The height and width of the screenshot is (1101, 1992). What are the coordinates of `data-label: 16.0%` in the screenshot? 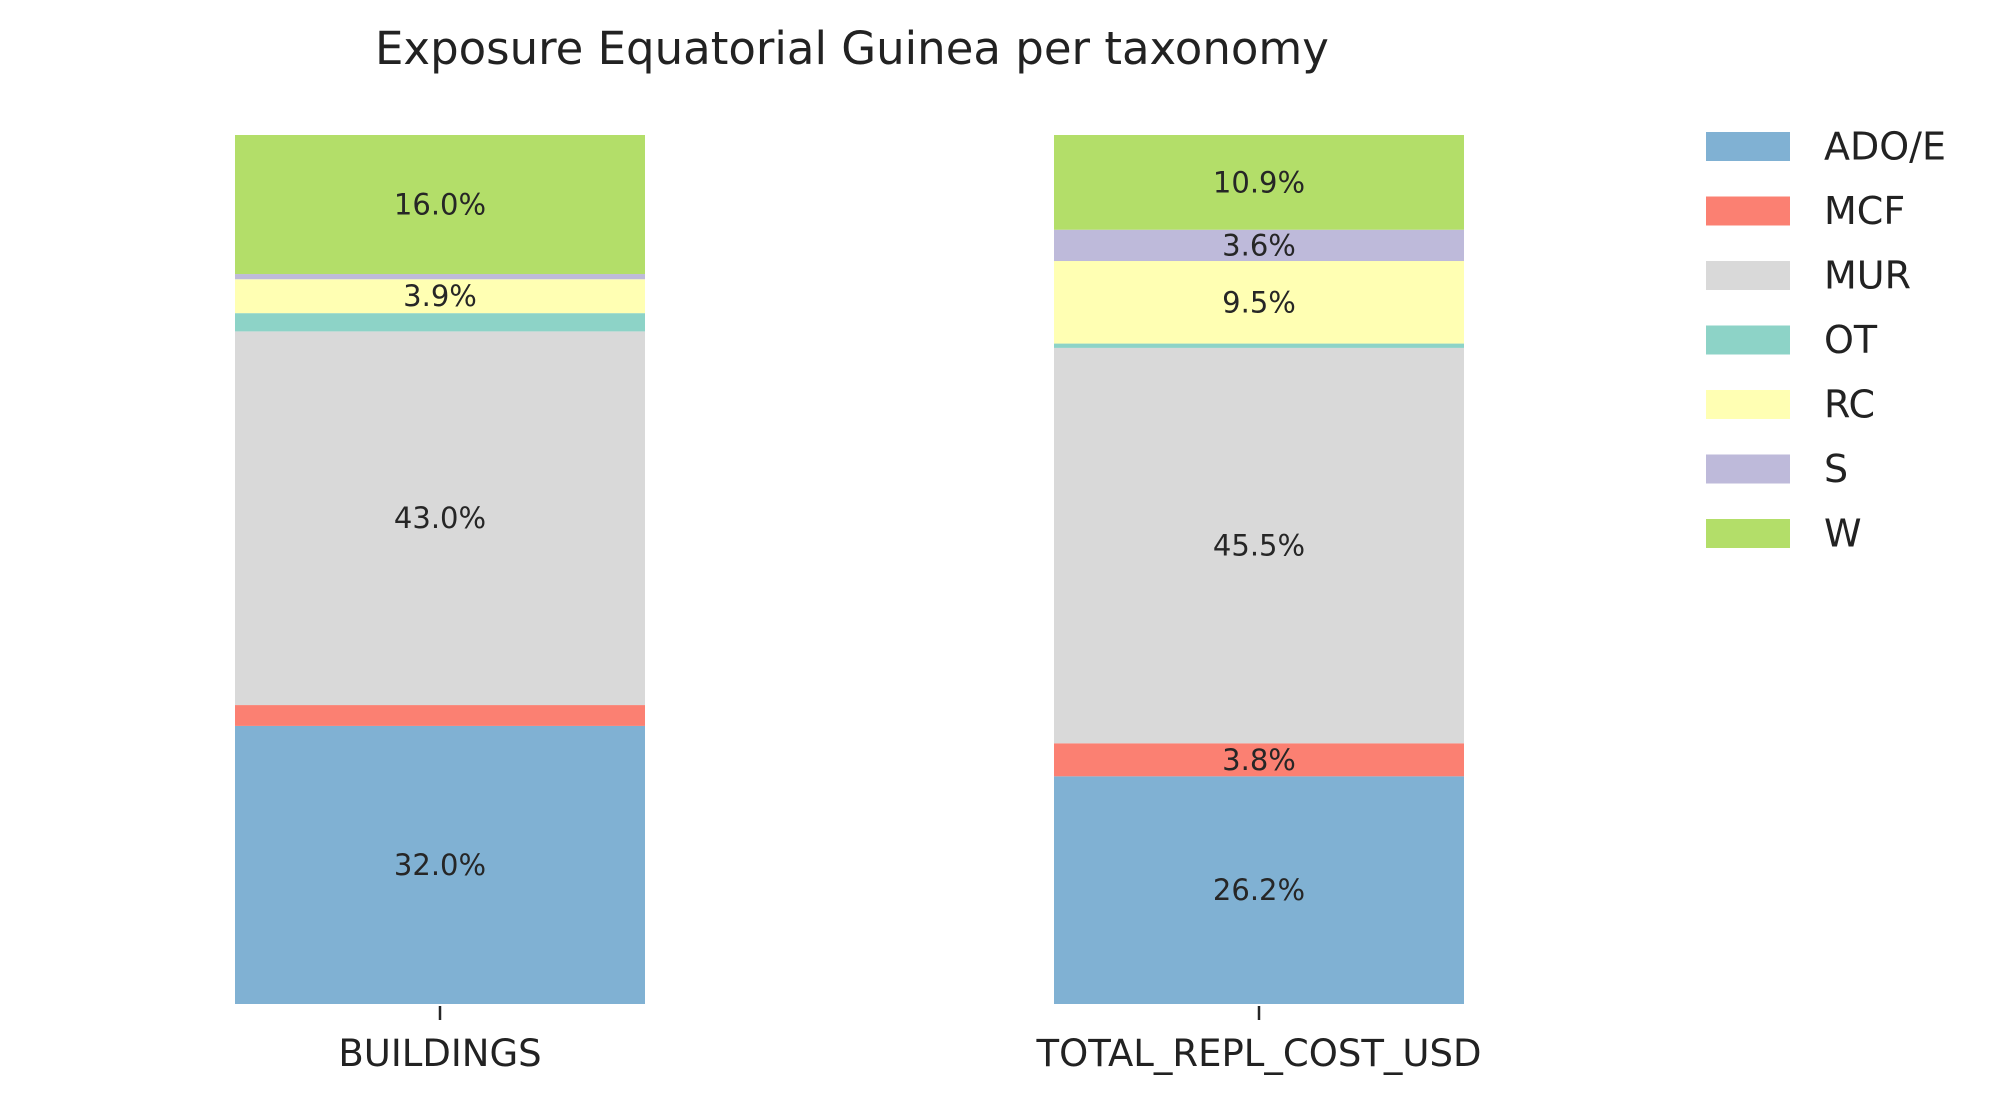 It's located at (440, 205).